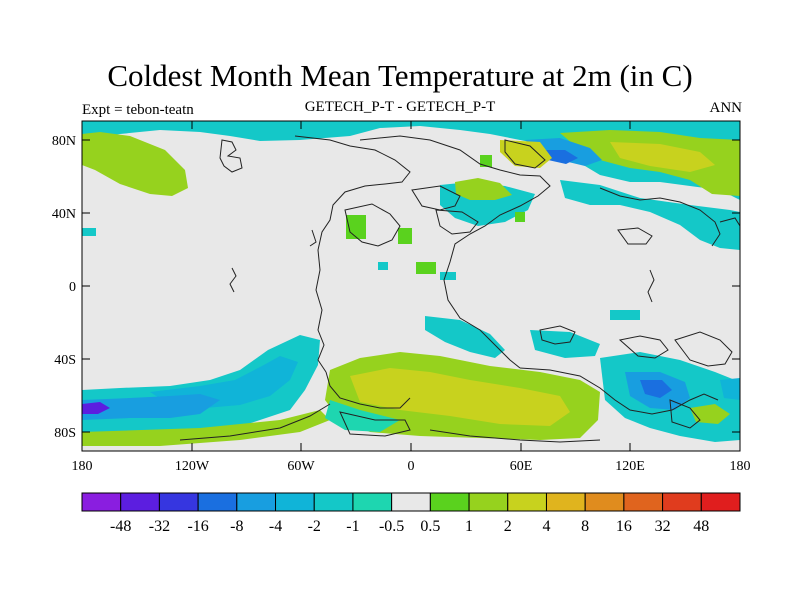 The image size is (800, 600). What do you see at coordinates (730, 389) in the screenshot?
I see `field-e-lblue` at bounding box center [730, 389].